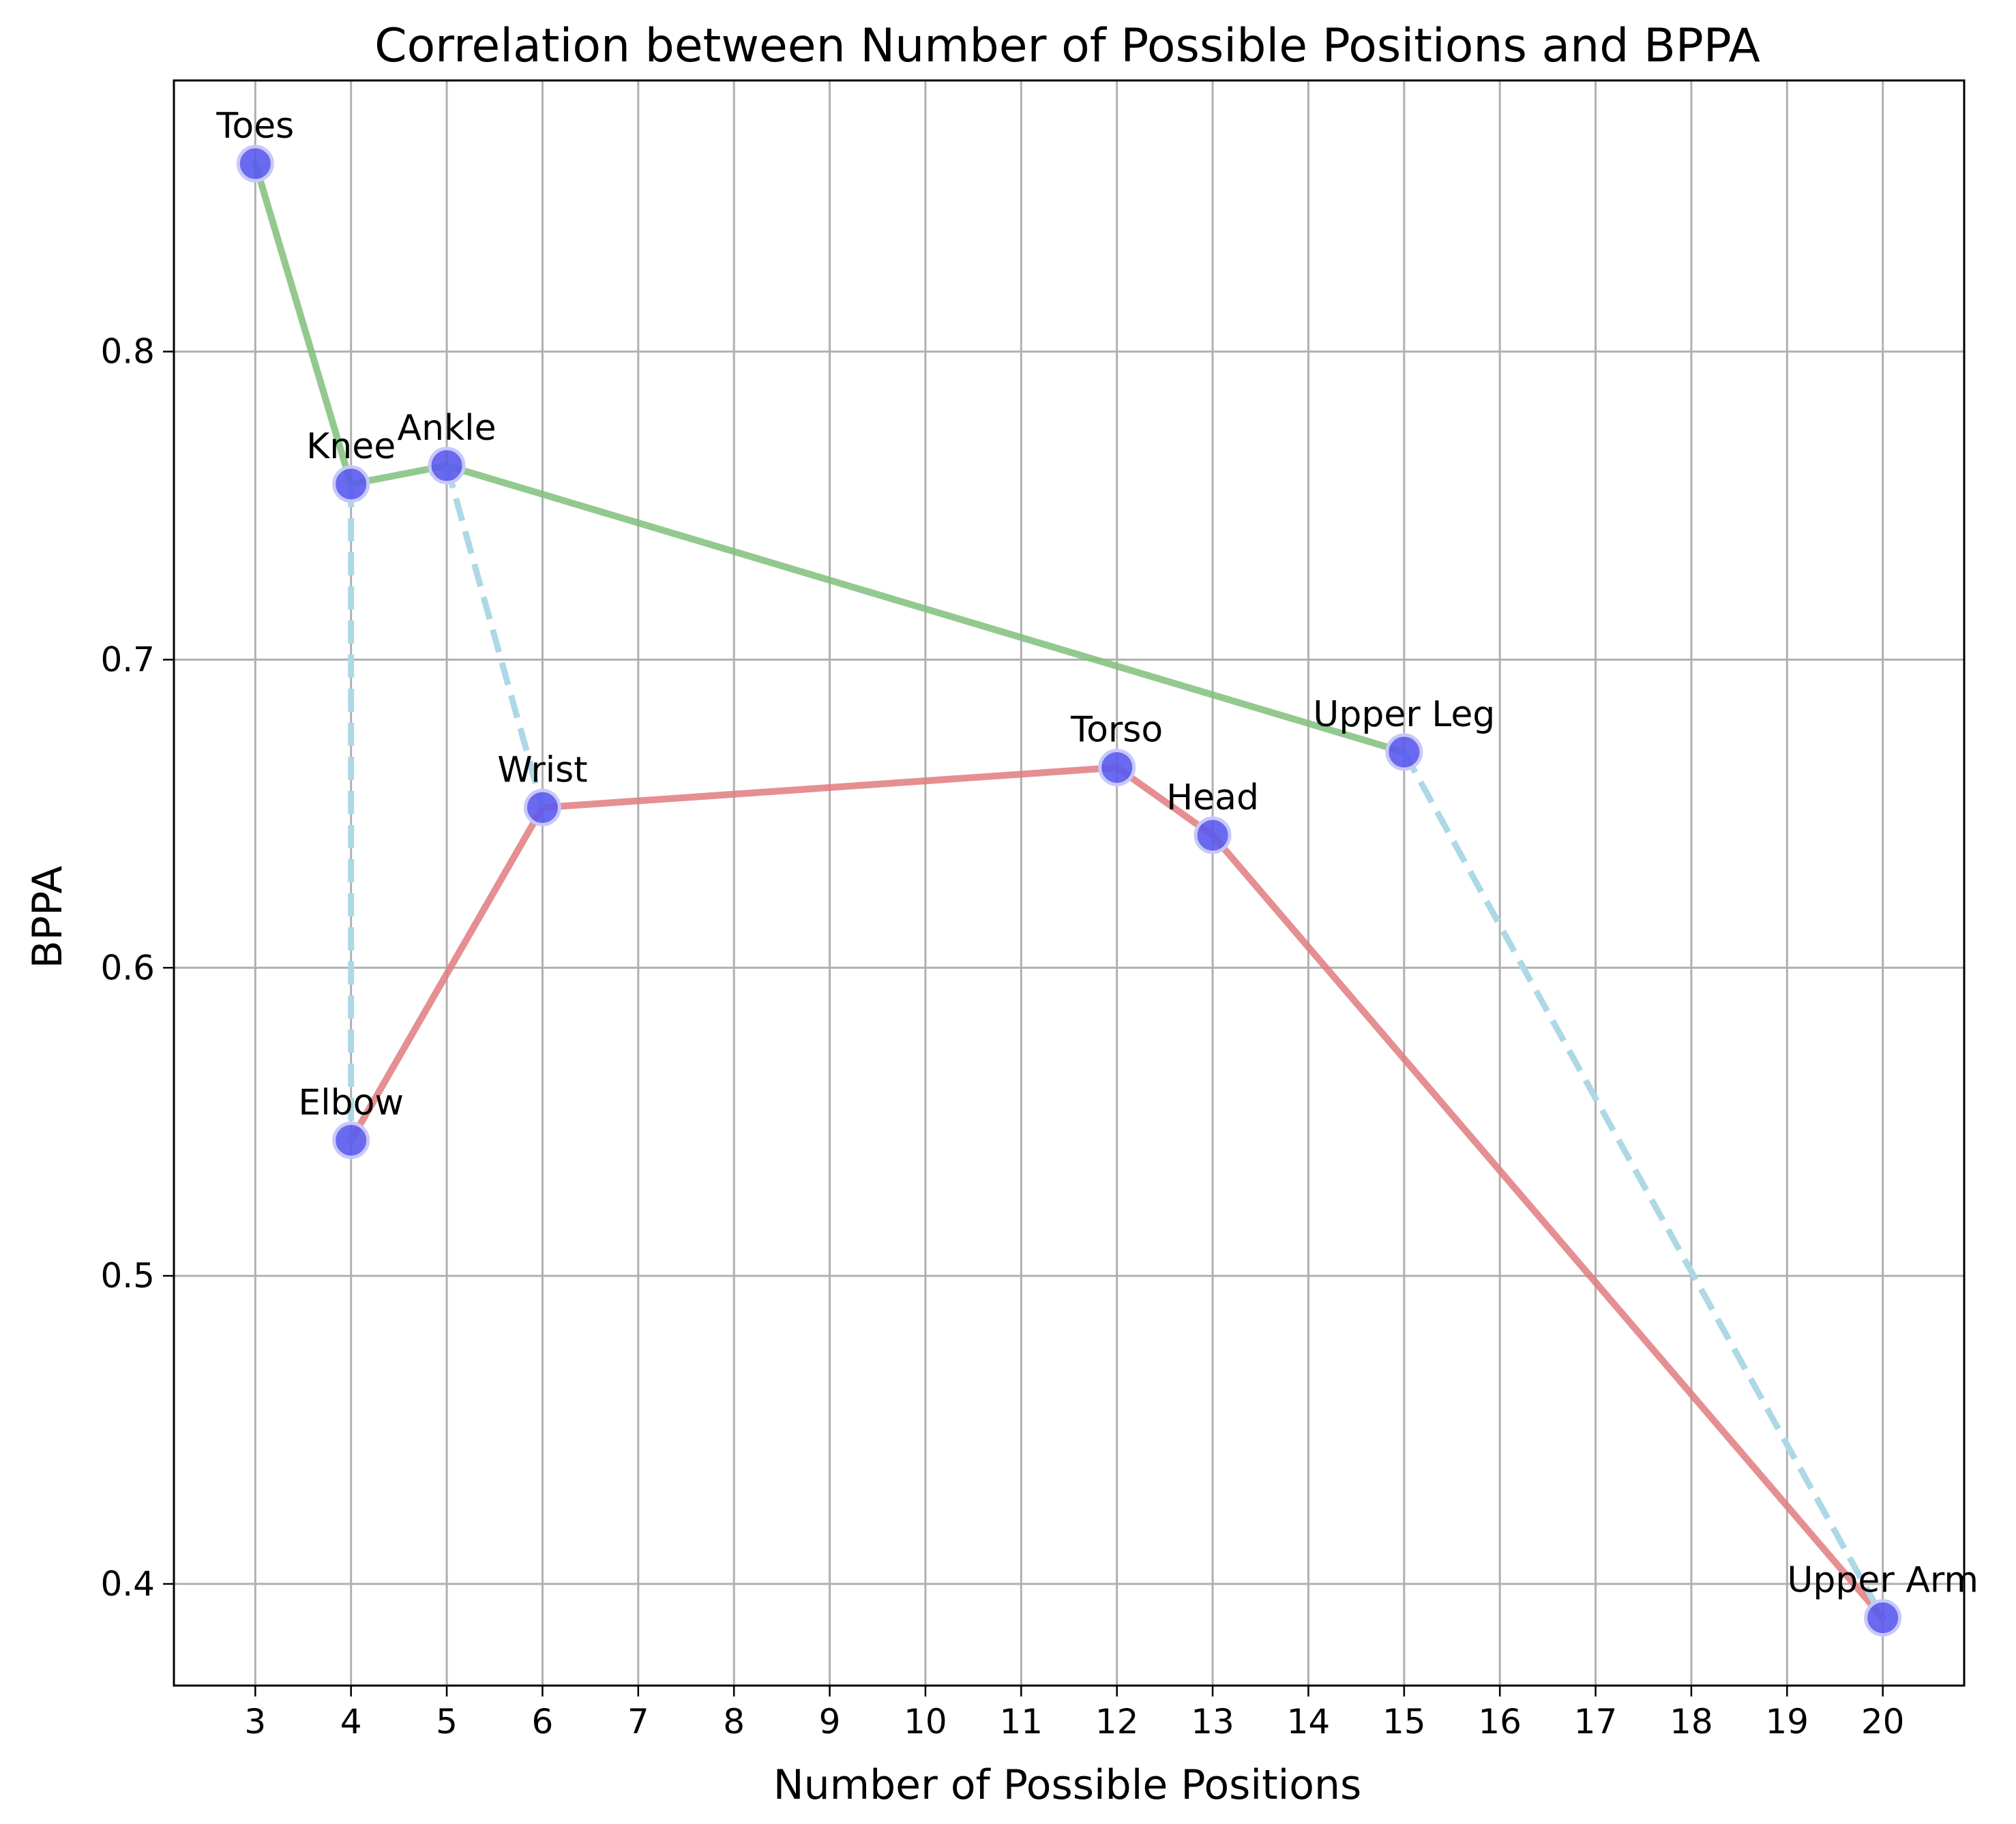 This screenshot has width=2016, height=1824. Describe the element at coordinates (351, 1721) in the screenshot. I see `x-tick-label: 4` at that location.